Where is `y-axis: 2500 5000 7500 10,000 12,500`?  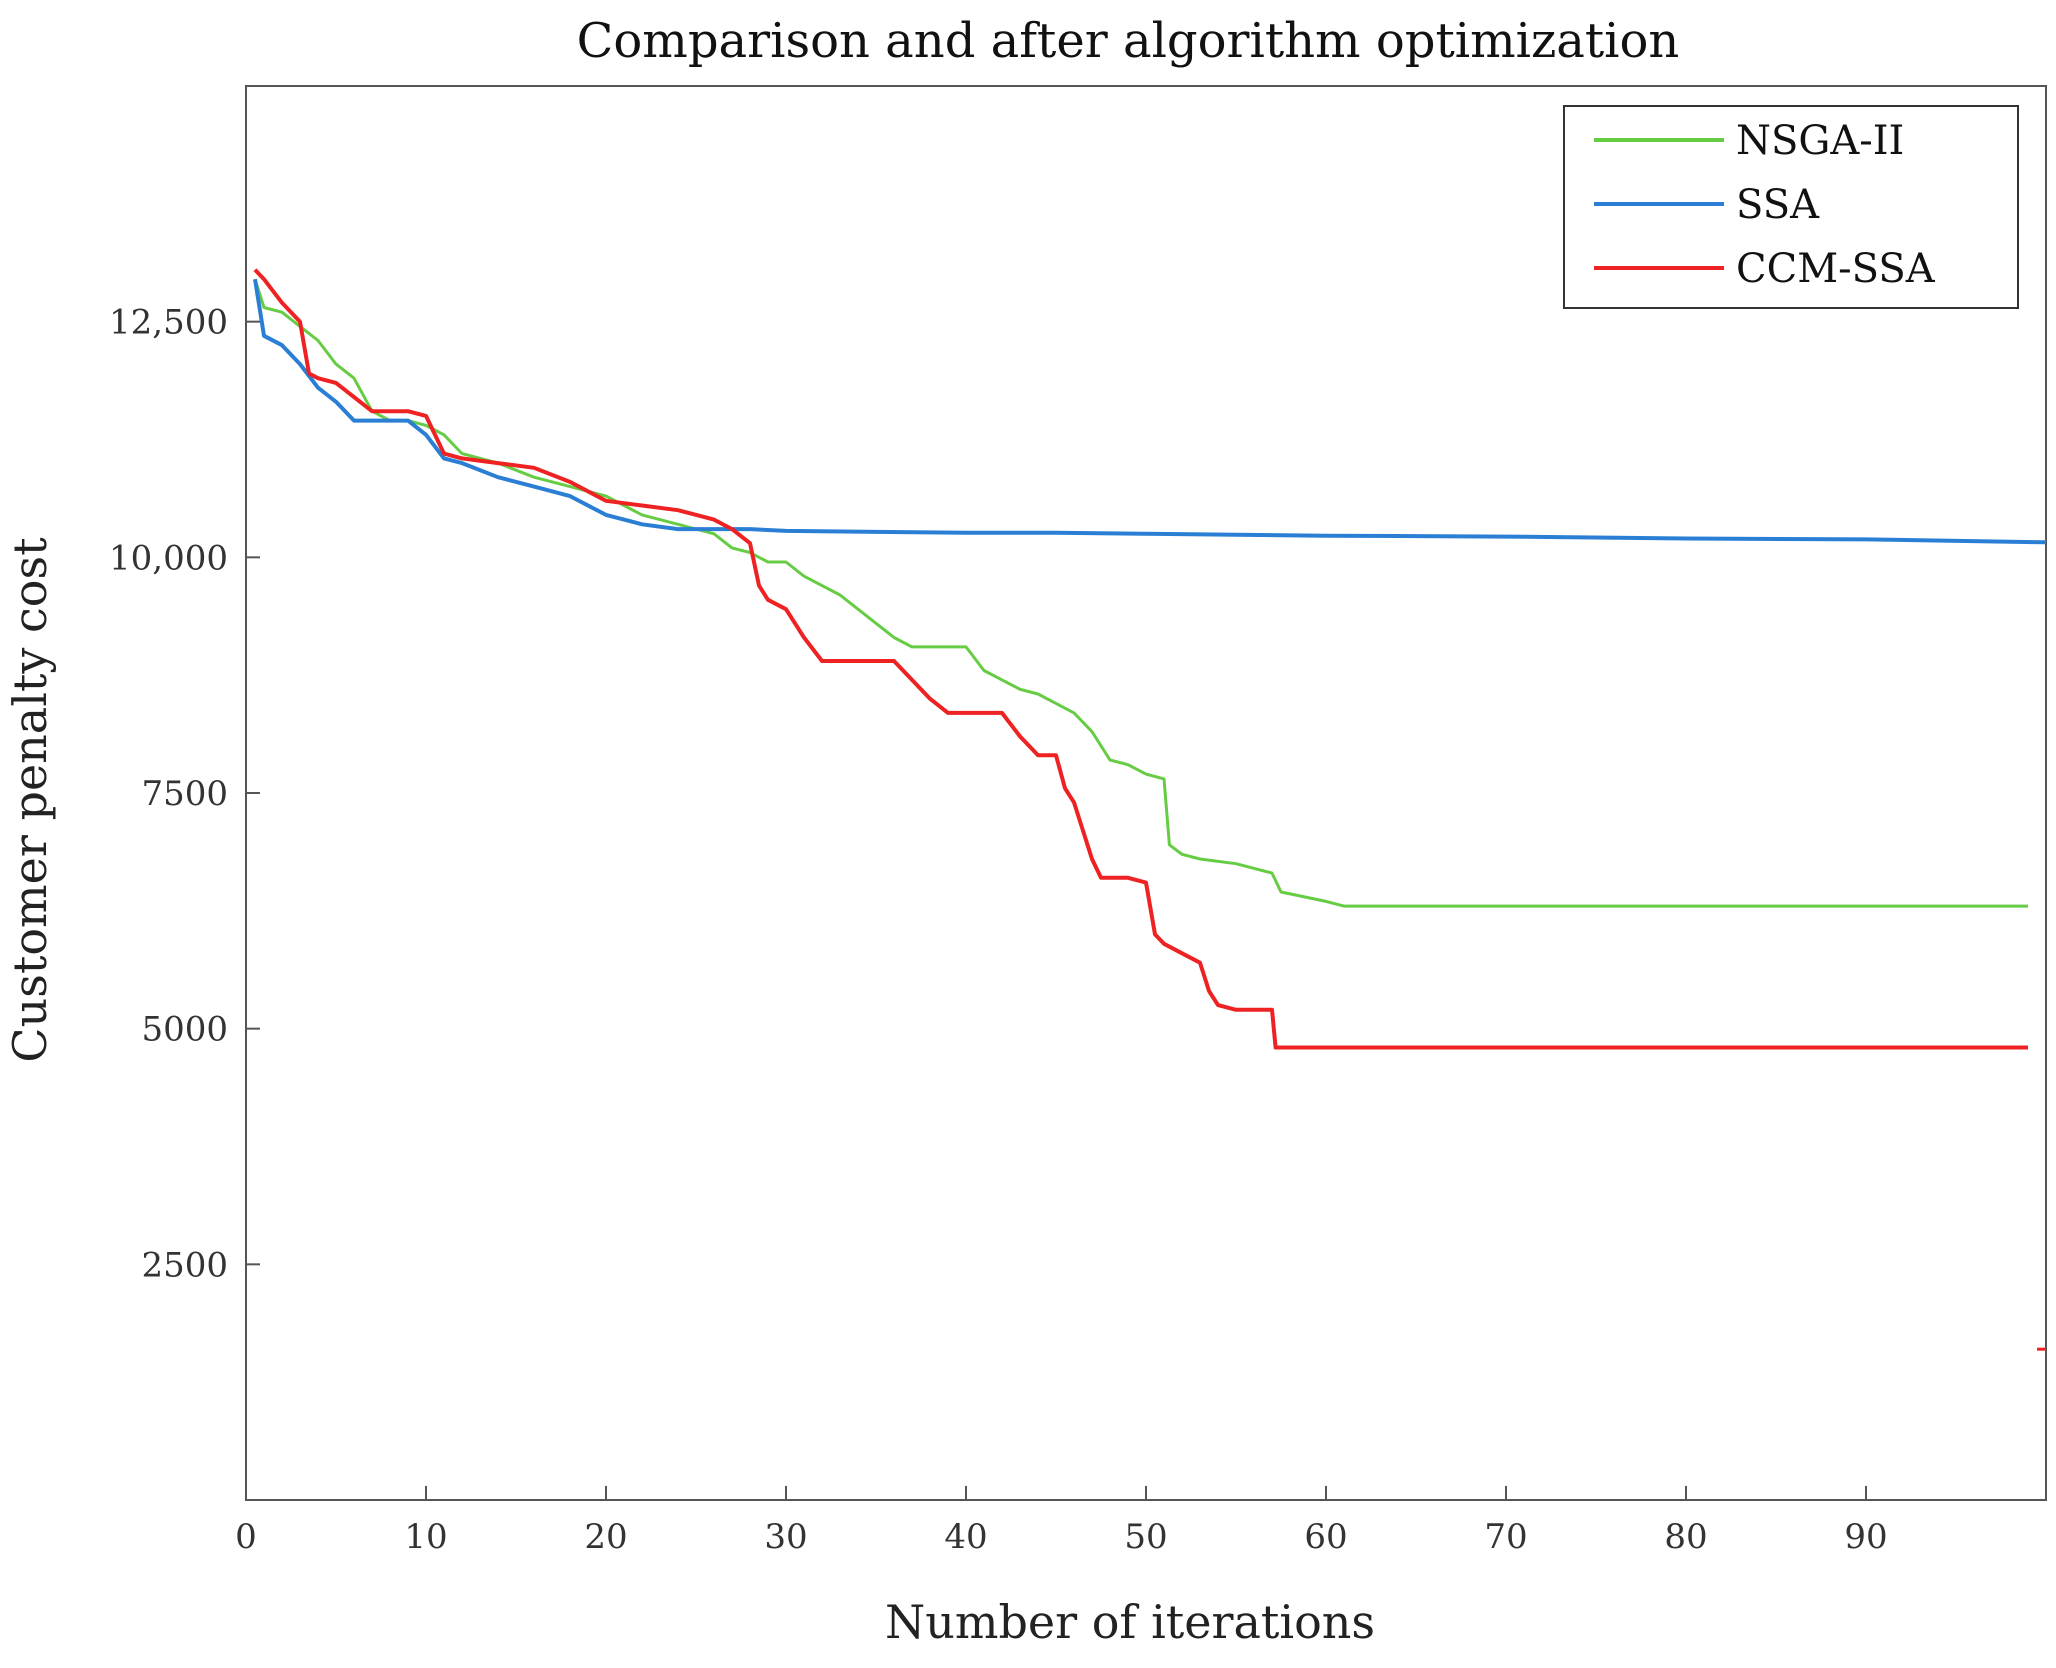 y-axis: 2500 5000 7500 10,000 12,500 is located at coordinates (184, 794).